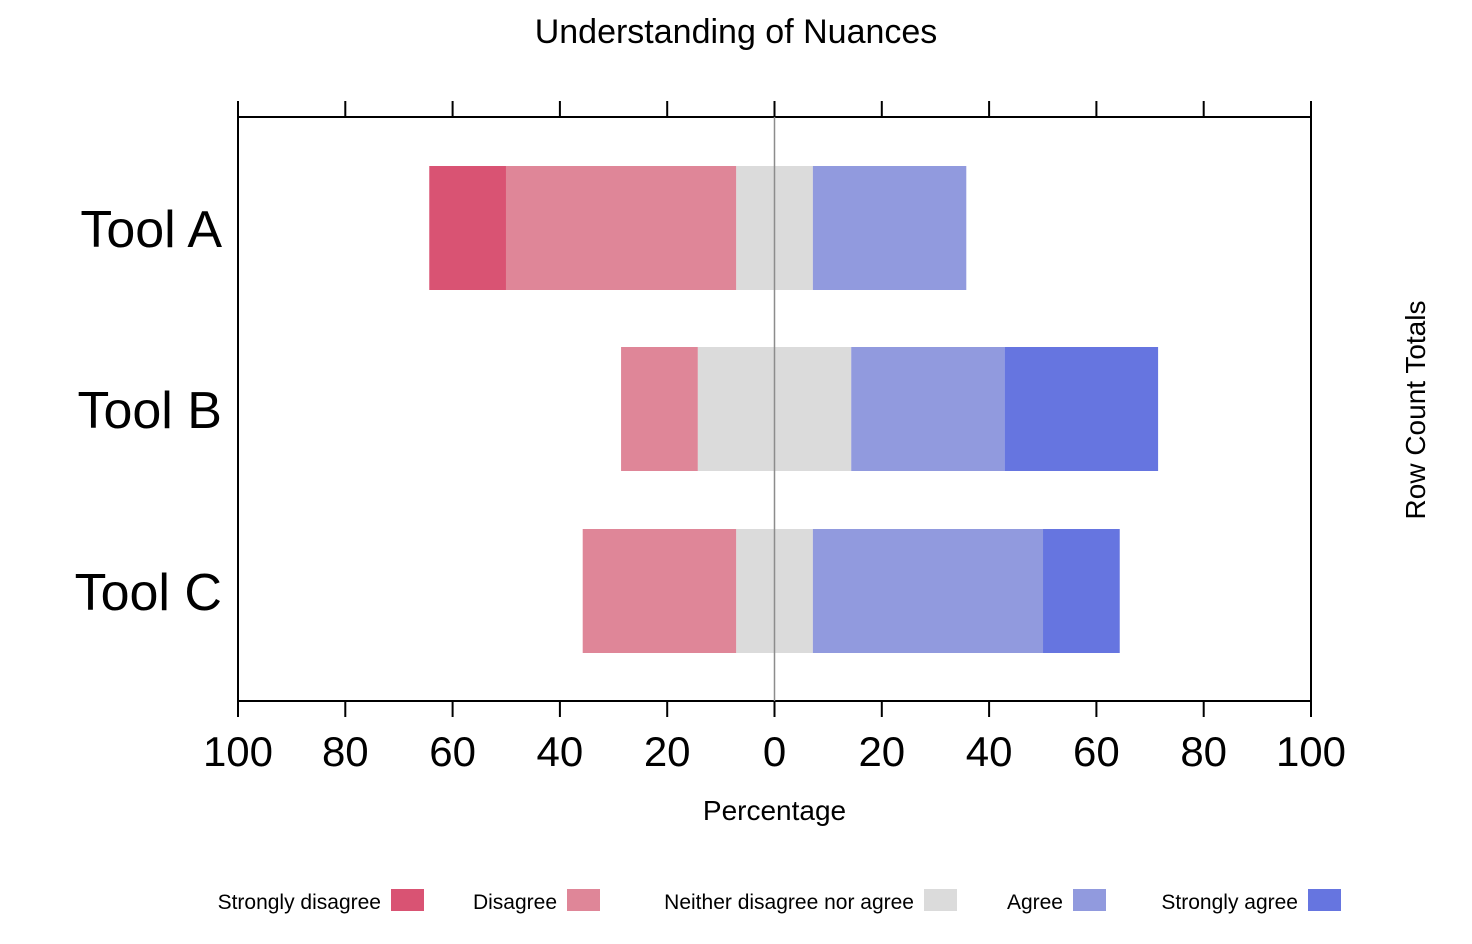 This screenshot has height=944, width=1472. What do you see at coordinates (1415, 410) in the screenshot?
I see `right-axis-label: Row Count Totals` at bounding box center [1415, 410].